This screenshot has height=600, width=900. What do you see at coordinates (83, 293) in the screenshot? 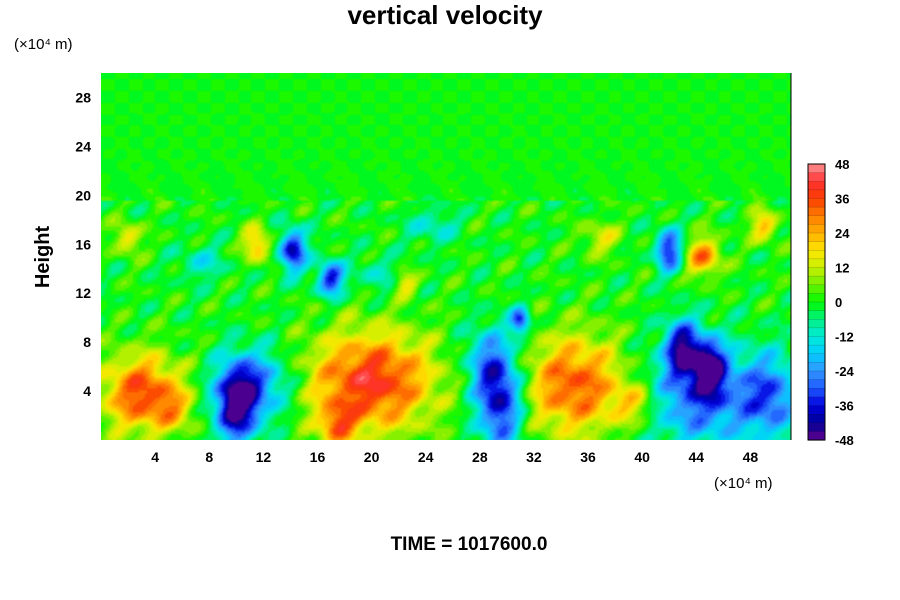
I see `y-tick-label: 12` at bounding box center [83, 293].